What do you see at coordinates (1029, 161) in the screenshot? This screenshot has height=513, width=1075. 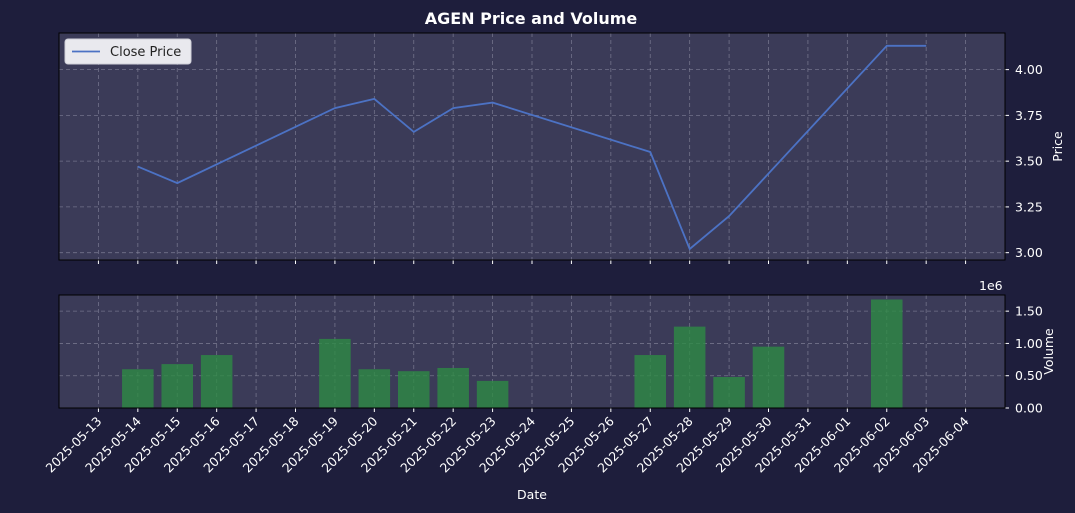 I see `y-tick-label: 3.50` at bounding box center [1029, 161].